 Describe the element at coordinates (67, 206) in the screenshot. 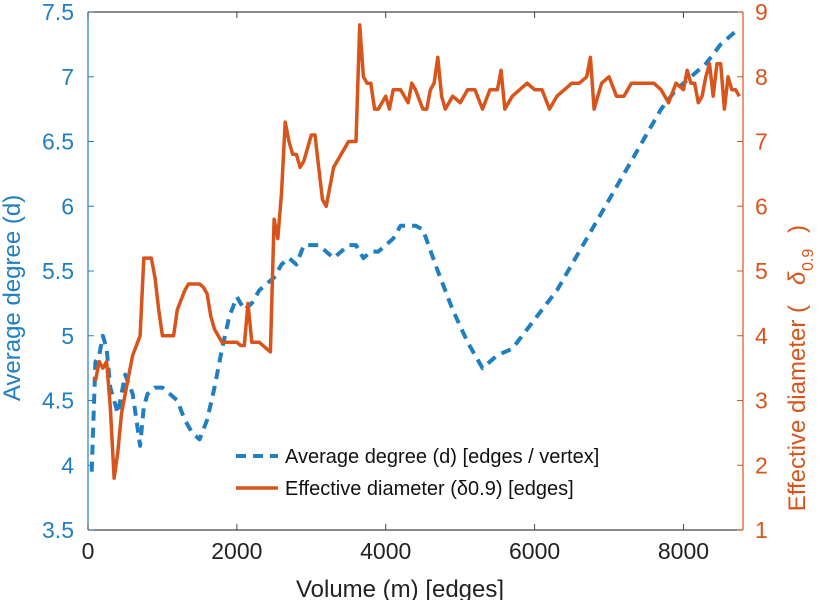

I see `y-tick-label-left: 6` at that location.